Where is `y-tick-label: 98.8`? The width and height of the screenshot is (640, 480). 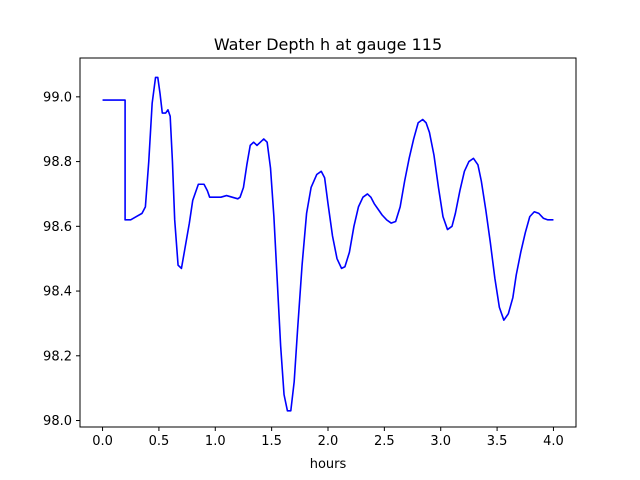
y-tick-label: 98.8 is located at coordinates (57, 162).